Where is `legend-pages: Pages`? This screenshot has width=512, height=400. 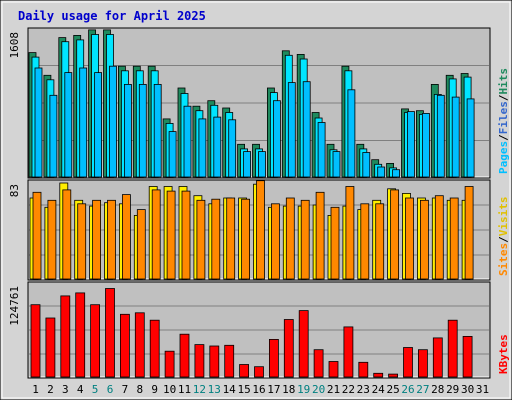 legend-pages: Pages is located at coordinates (503, 157).